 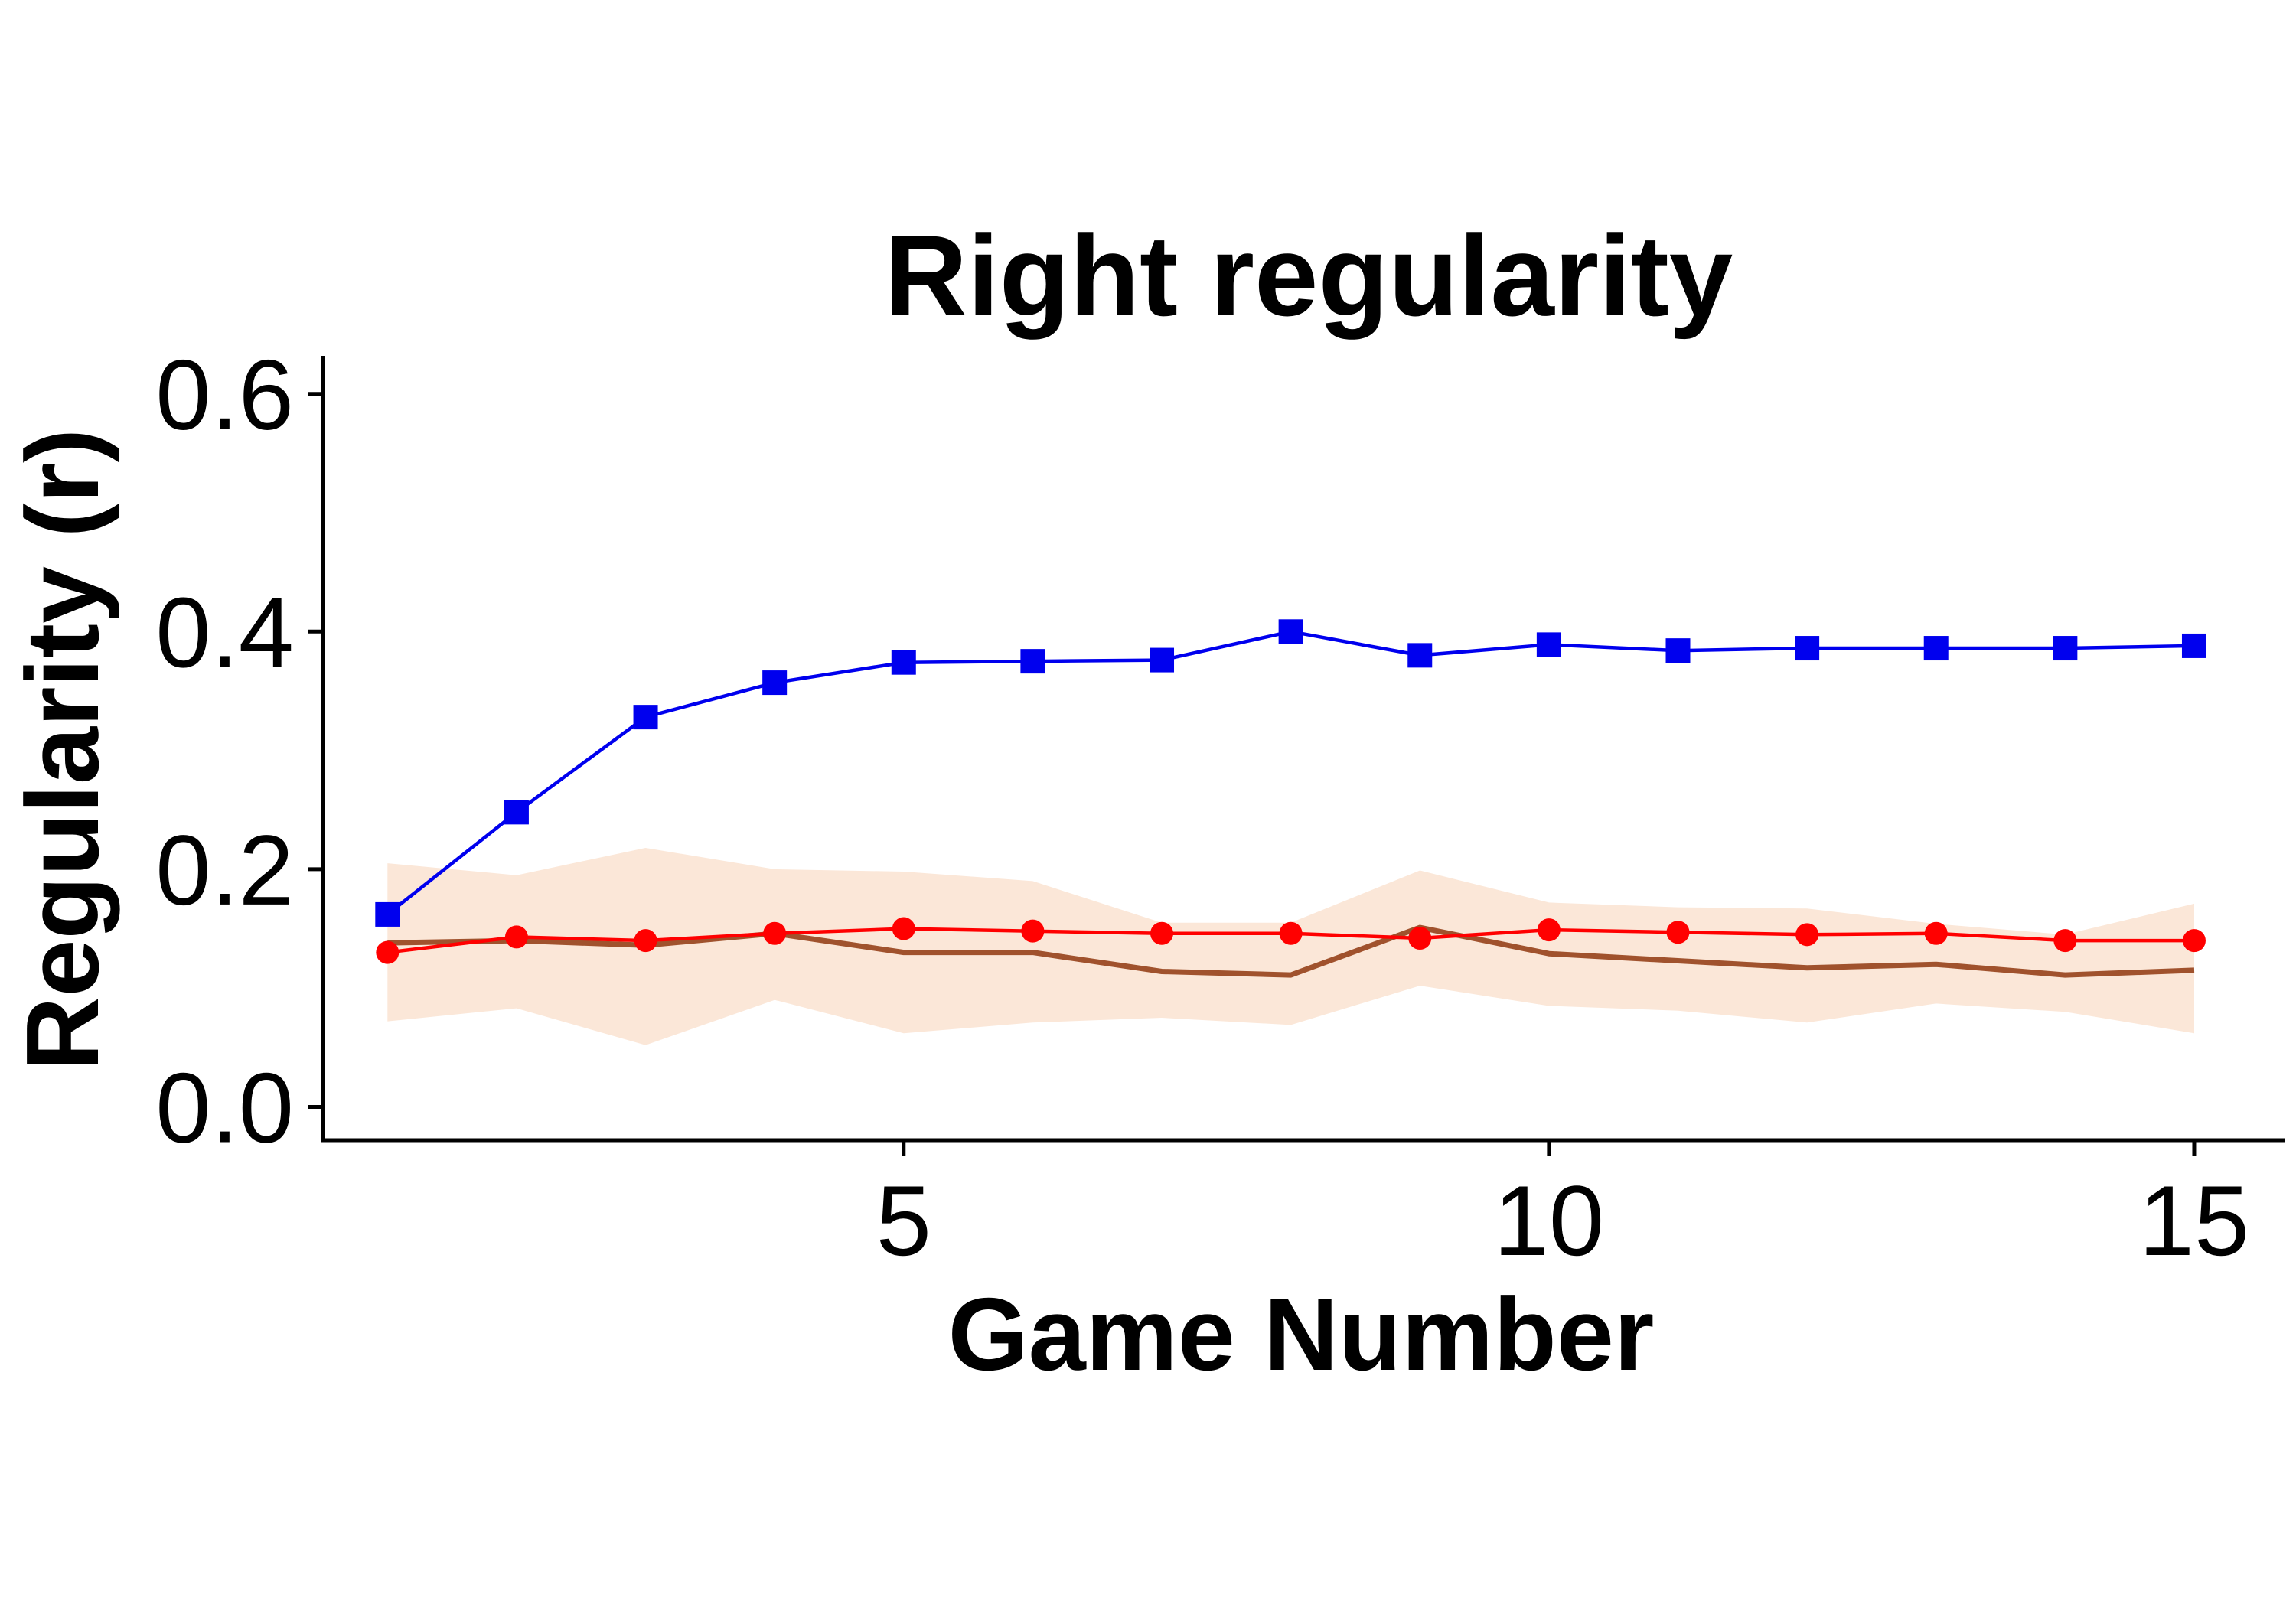 What do you see at coordinates (903, 1220) in the screenshot?
I see `x-tick-label: 5` at bounding box center [903, 1220].